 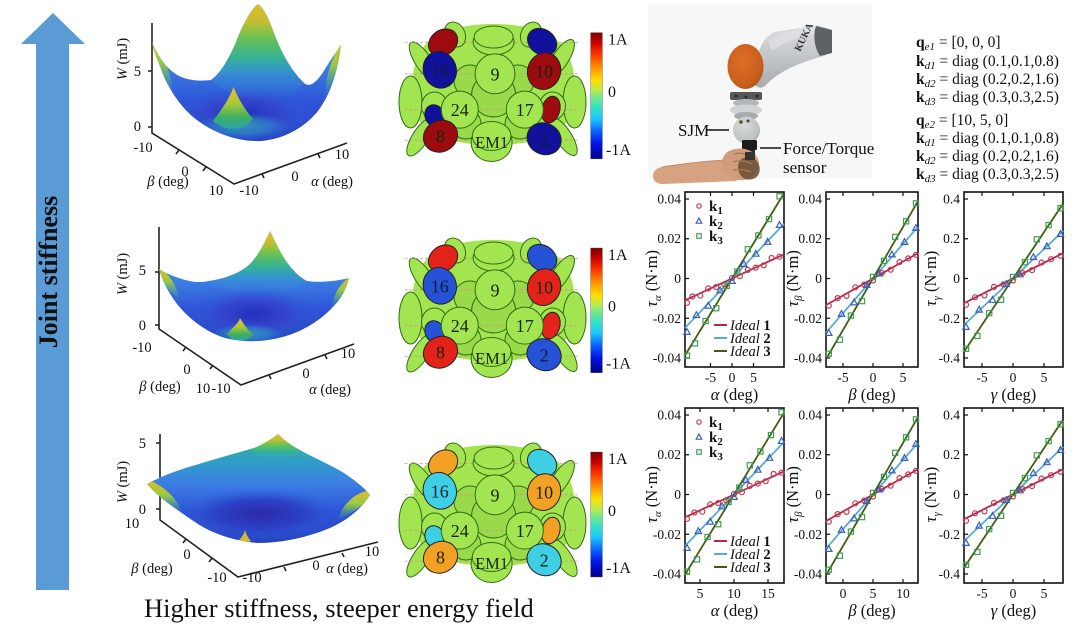 I want to click on svg-text: γ (deg), so click(x=1013, y=610).